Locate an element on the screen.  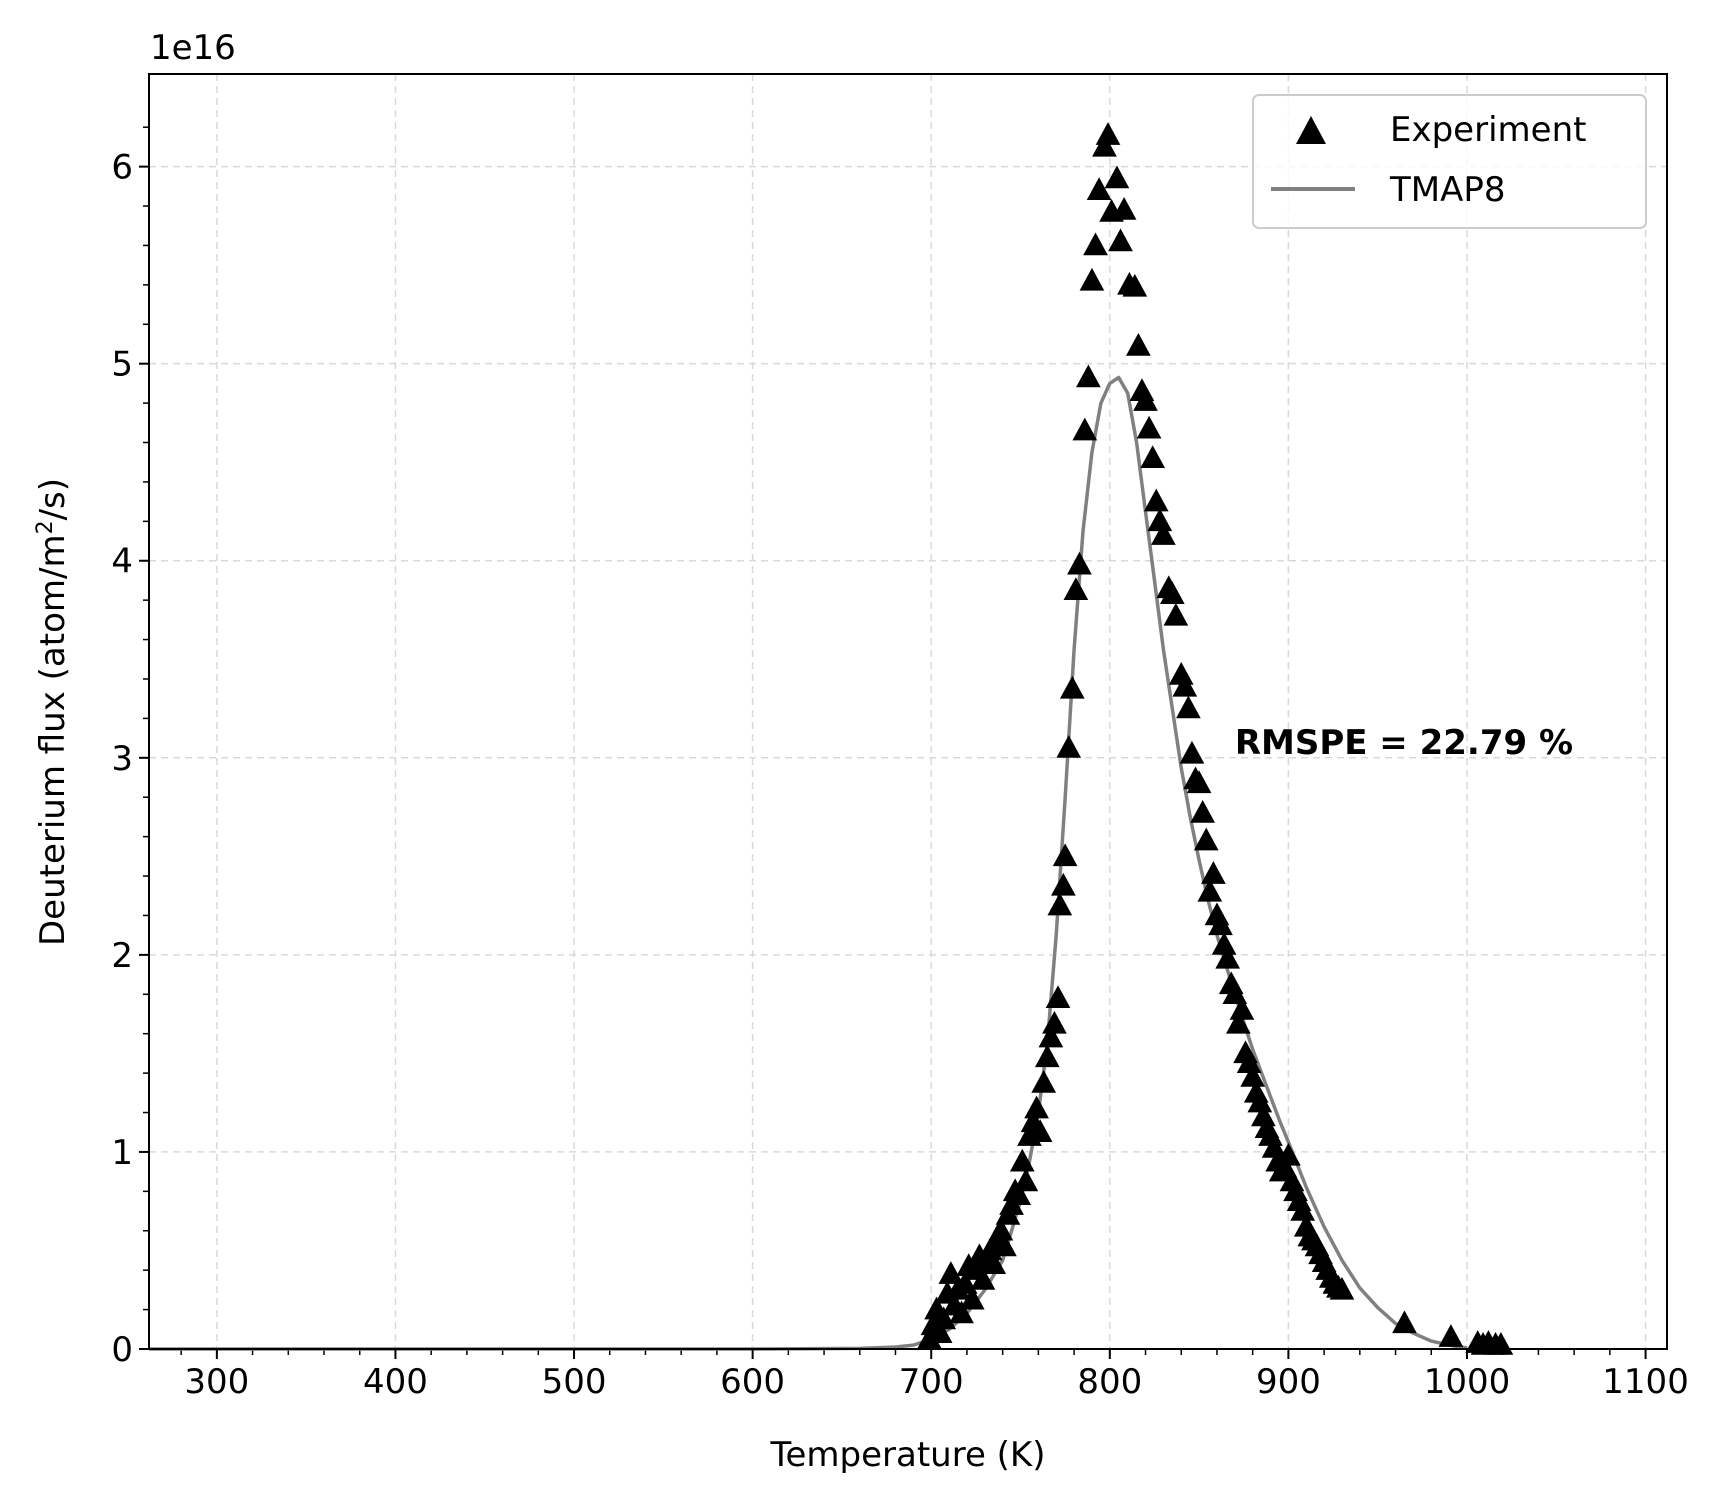
y-axis-label-main: Deuterium flux (atom/m is located at coordinates (53, 740).